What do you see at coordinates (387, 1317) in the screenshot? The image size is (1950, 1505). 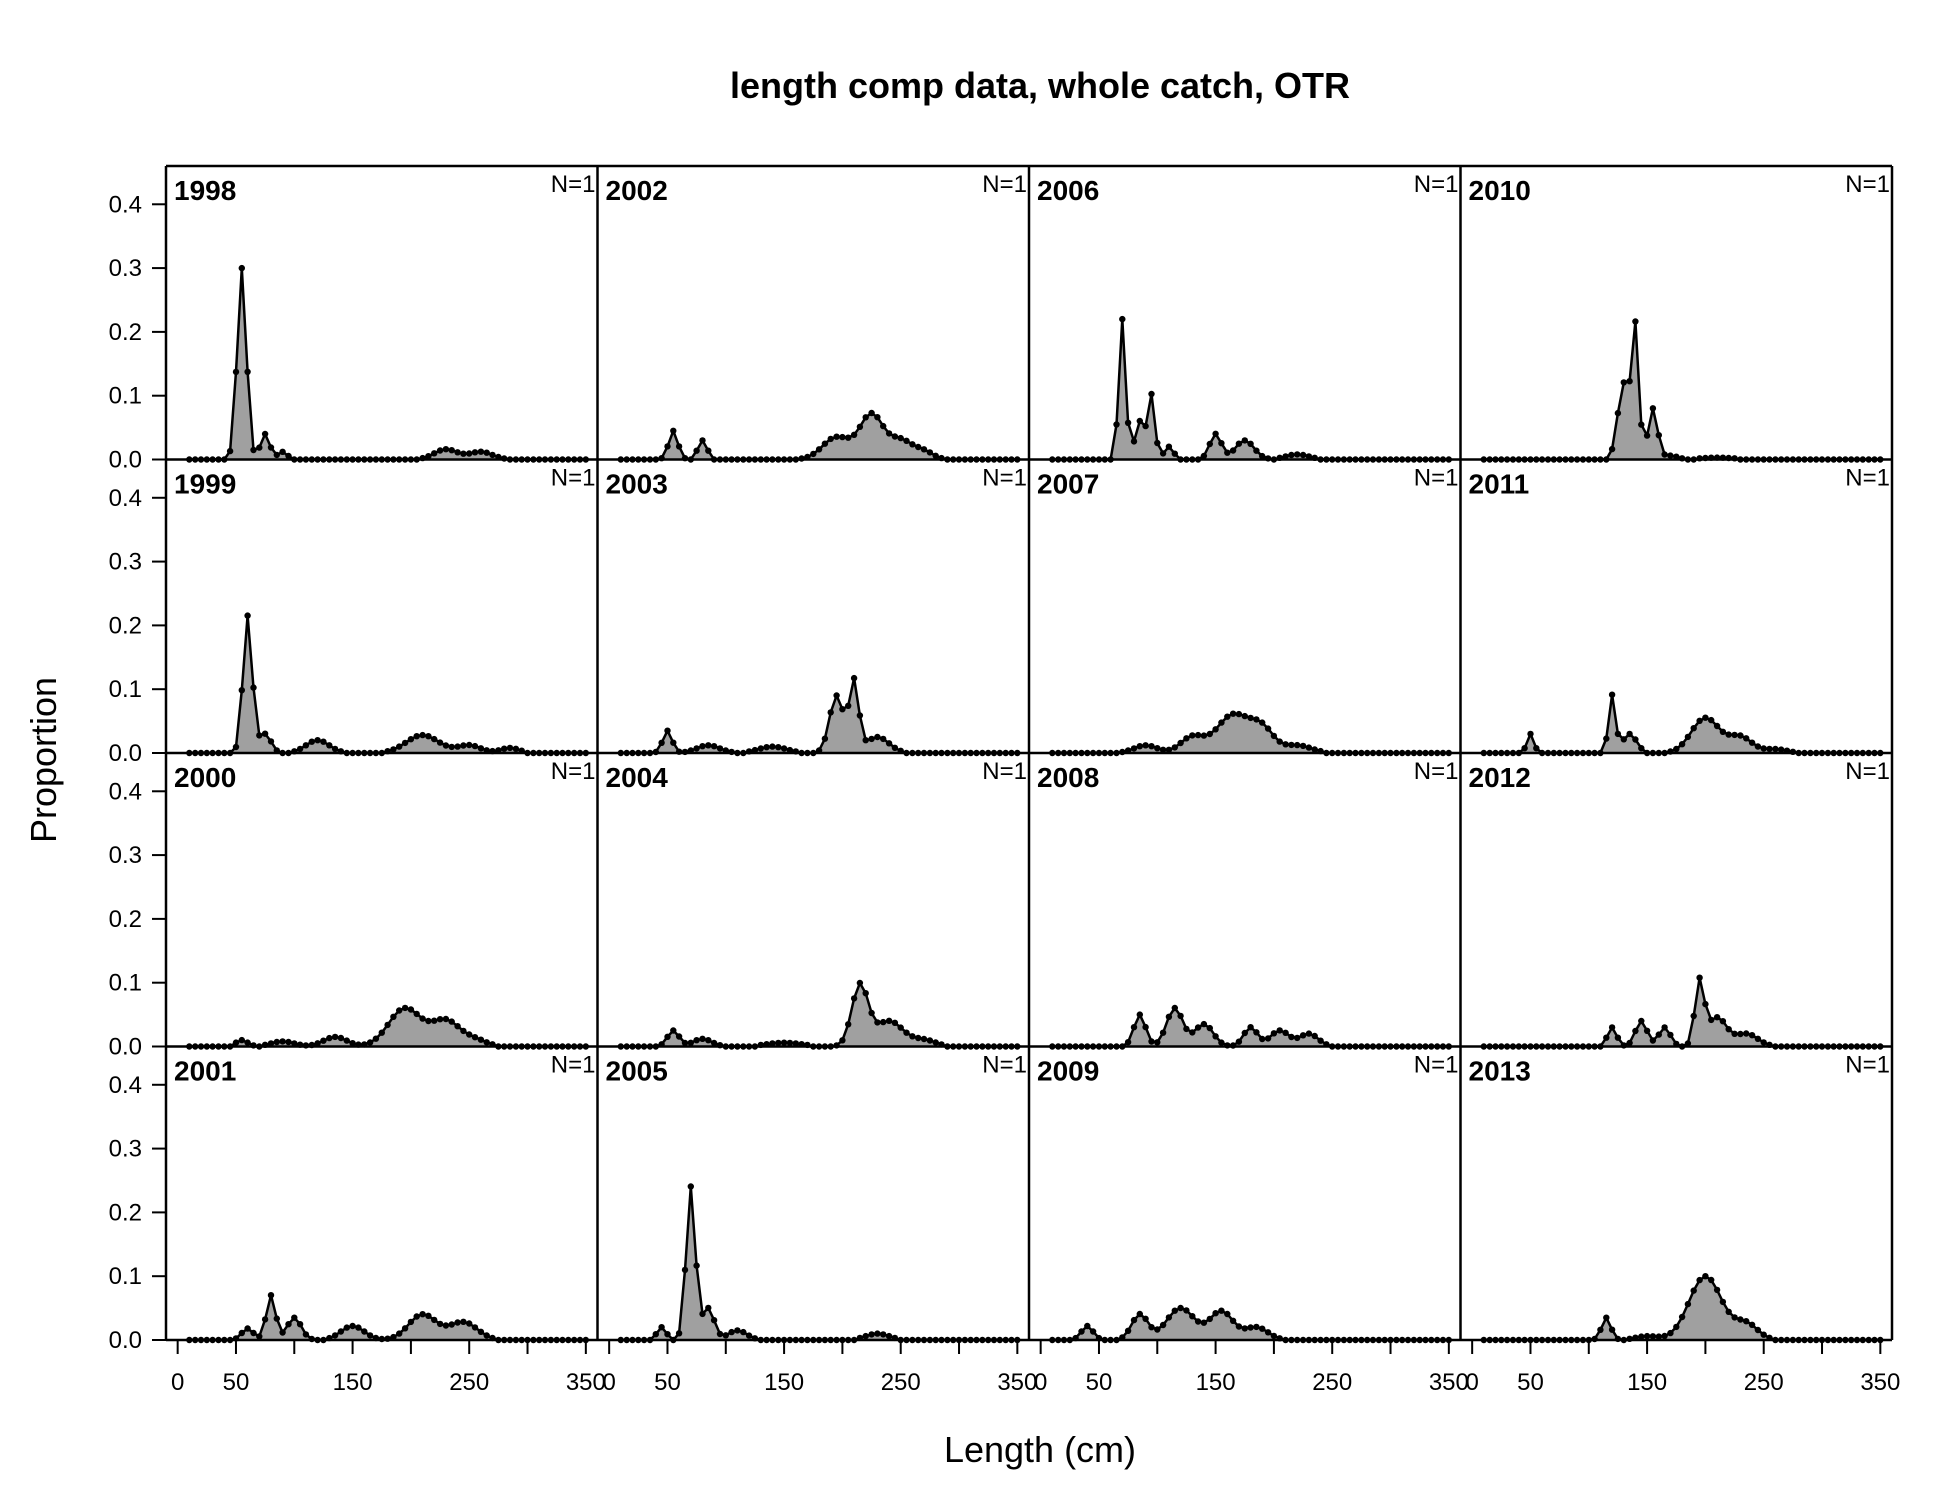 I see `area-fill-2001` at bounding box center [387, 1317].